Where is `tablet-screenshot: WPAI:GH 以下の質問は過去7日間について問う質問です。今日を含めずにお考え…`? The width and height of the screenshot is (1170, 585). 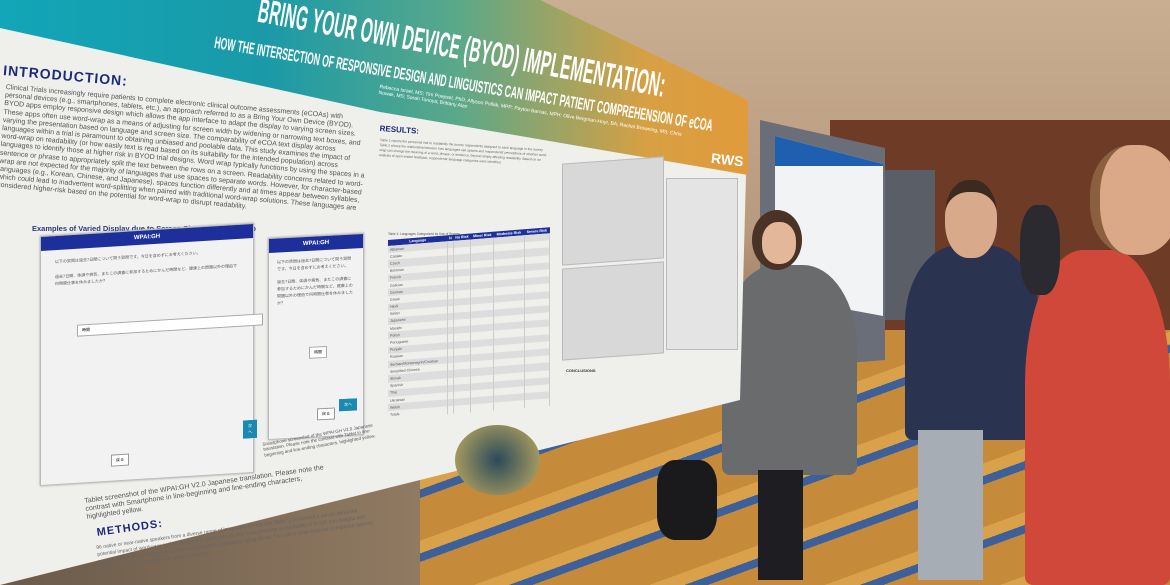
tablet-screenshot: WPAI:GH 以下の質問は過去7日間について問う質問です。今日を含めずにお考え… is located at coordinates (151, 354).